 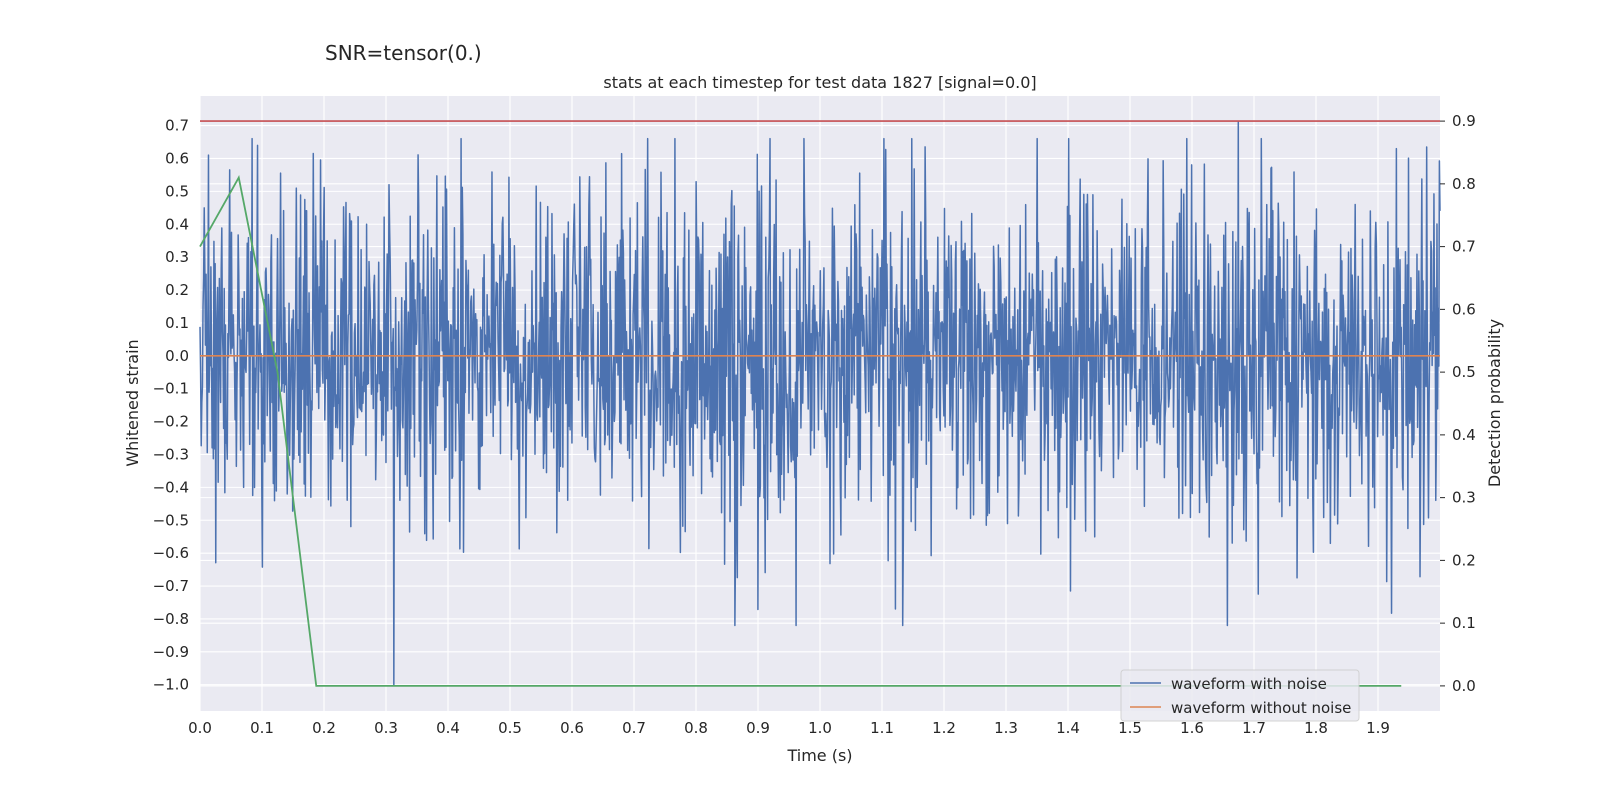 I want to click on x-tick-label: 1.4, so click(x=1068, y=728).